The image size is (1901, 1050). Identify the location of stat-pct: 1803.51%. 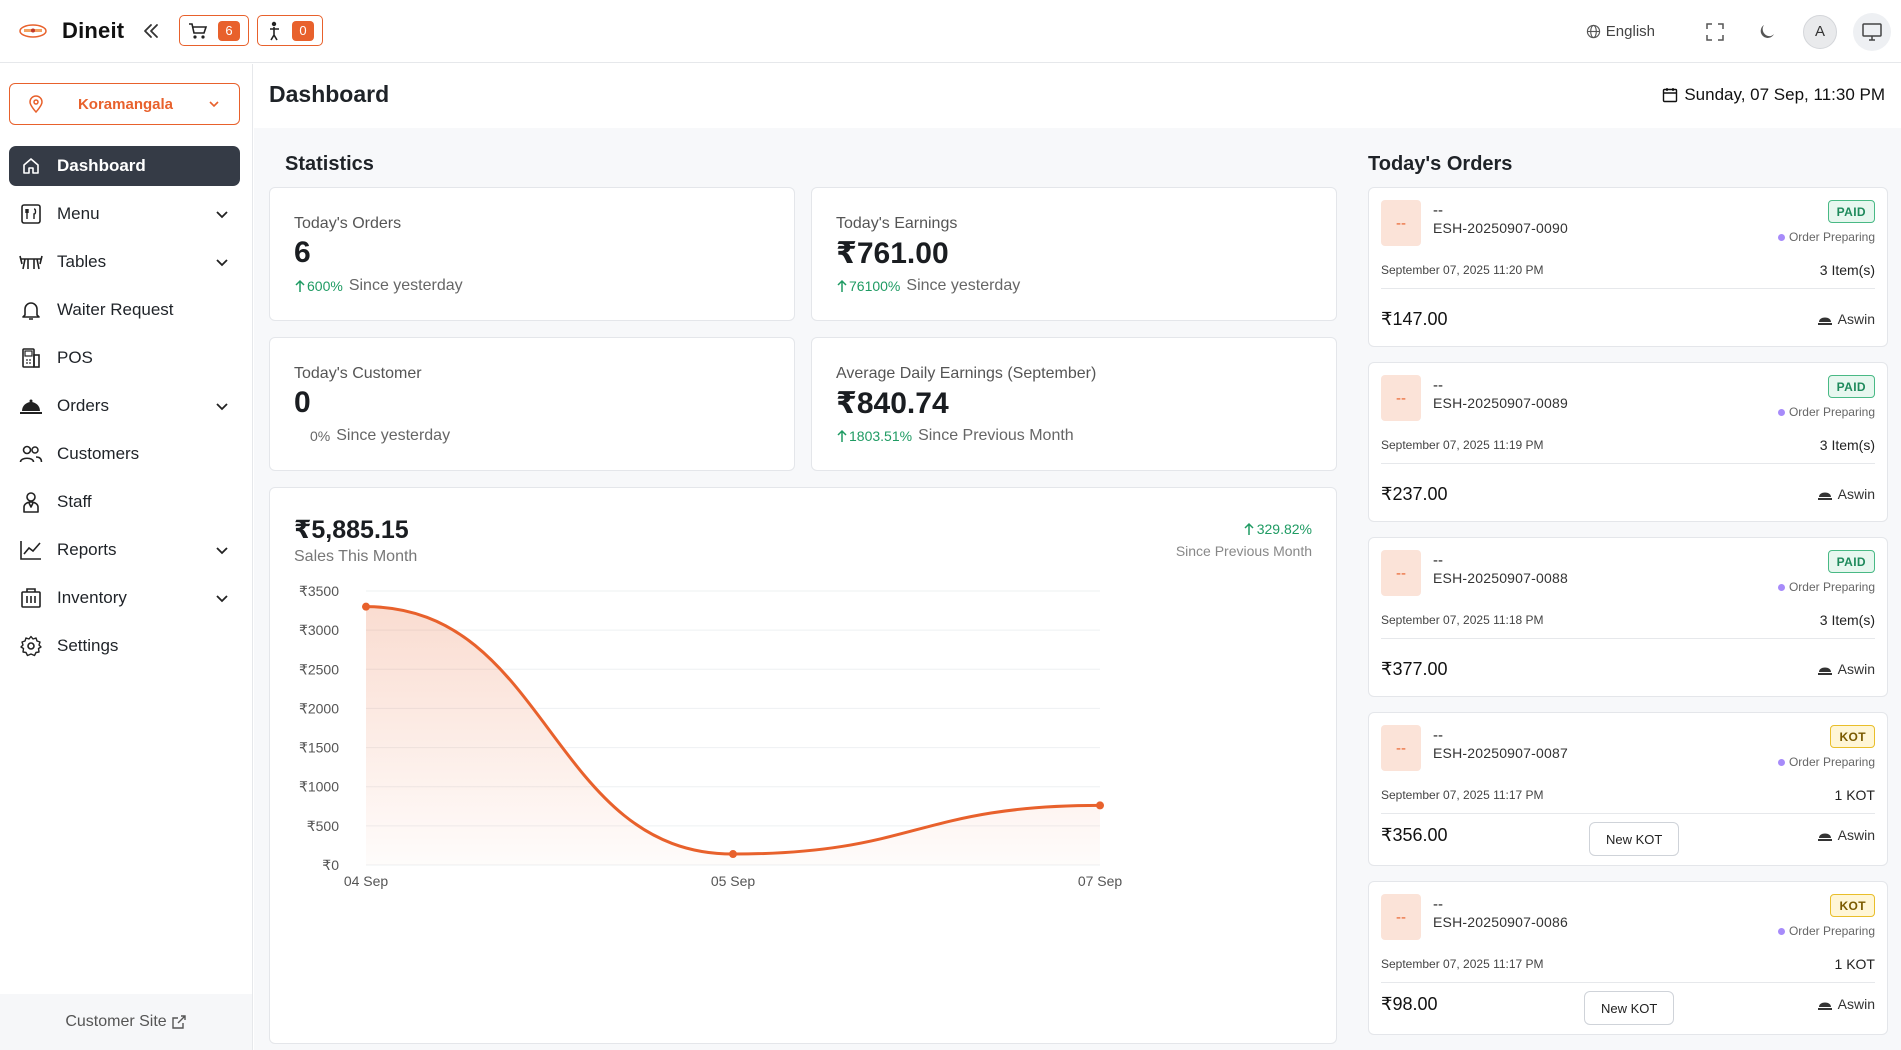
(881, 436).